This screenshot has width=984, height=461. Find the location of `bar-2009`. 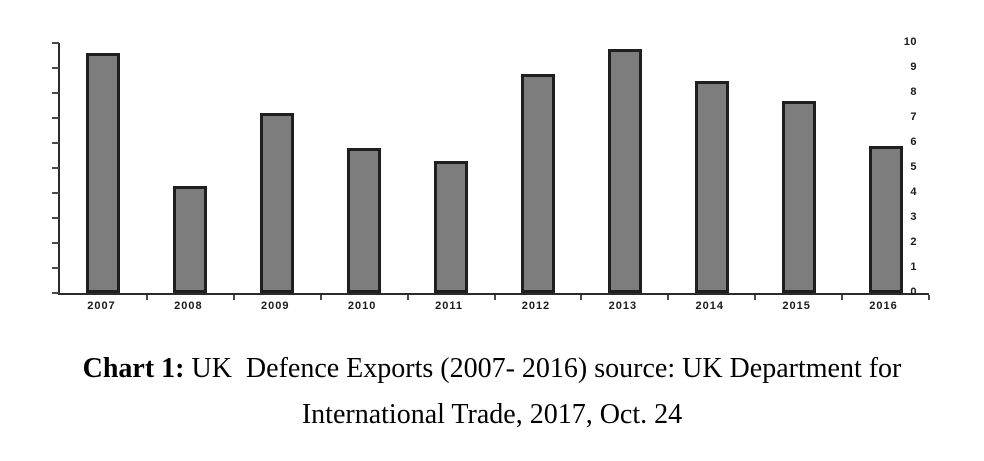

bar-2009 is located at coordinates (277, 203).